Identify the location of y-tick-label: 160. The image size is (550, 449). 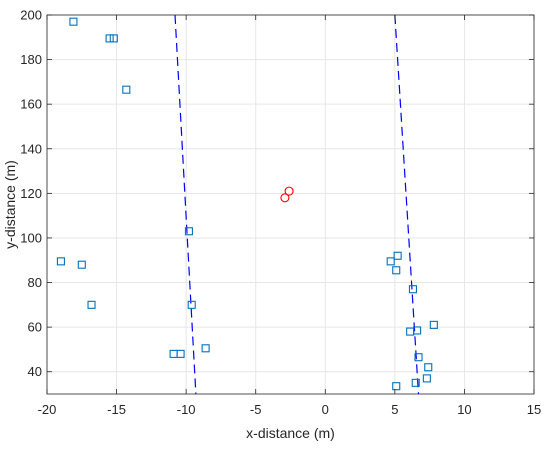
(31, 104).